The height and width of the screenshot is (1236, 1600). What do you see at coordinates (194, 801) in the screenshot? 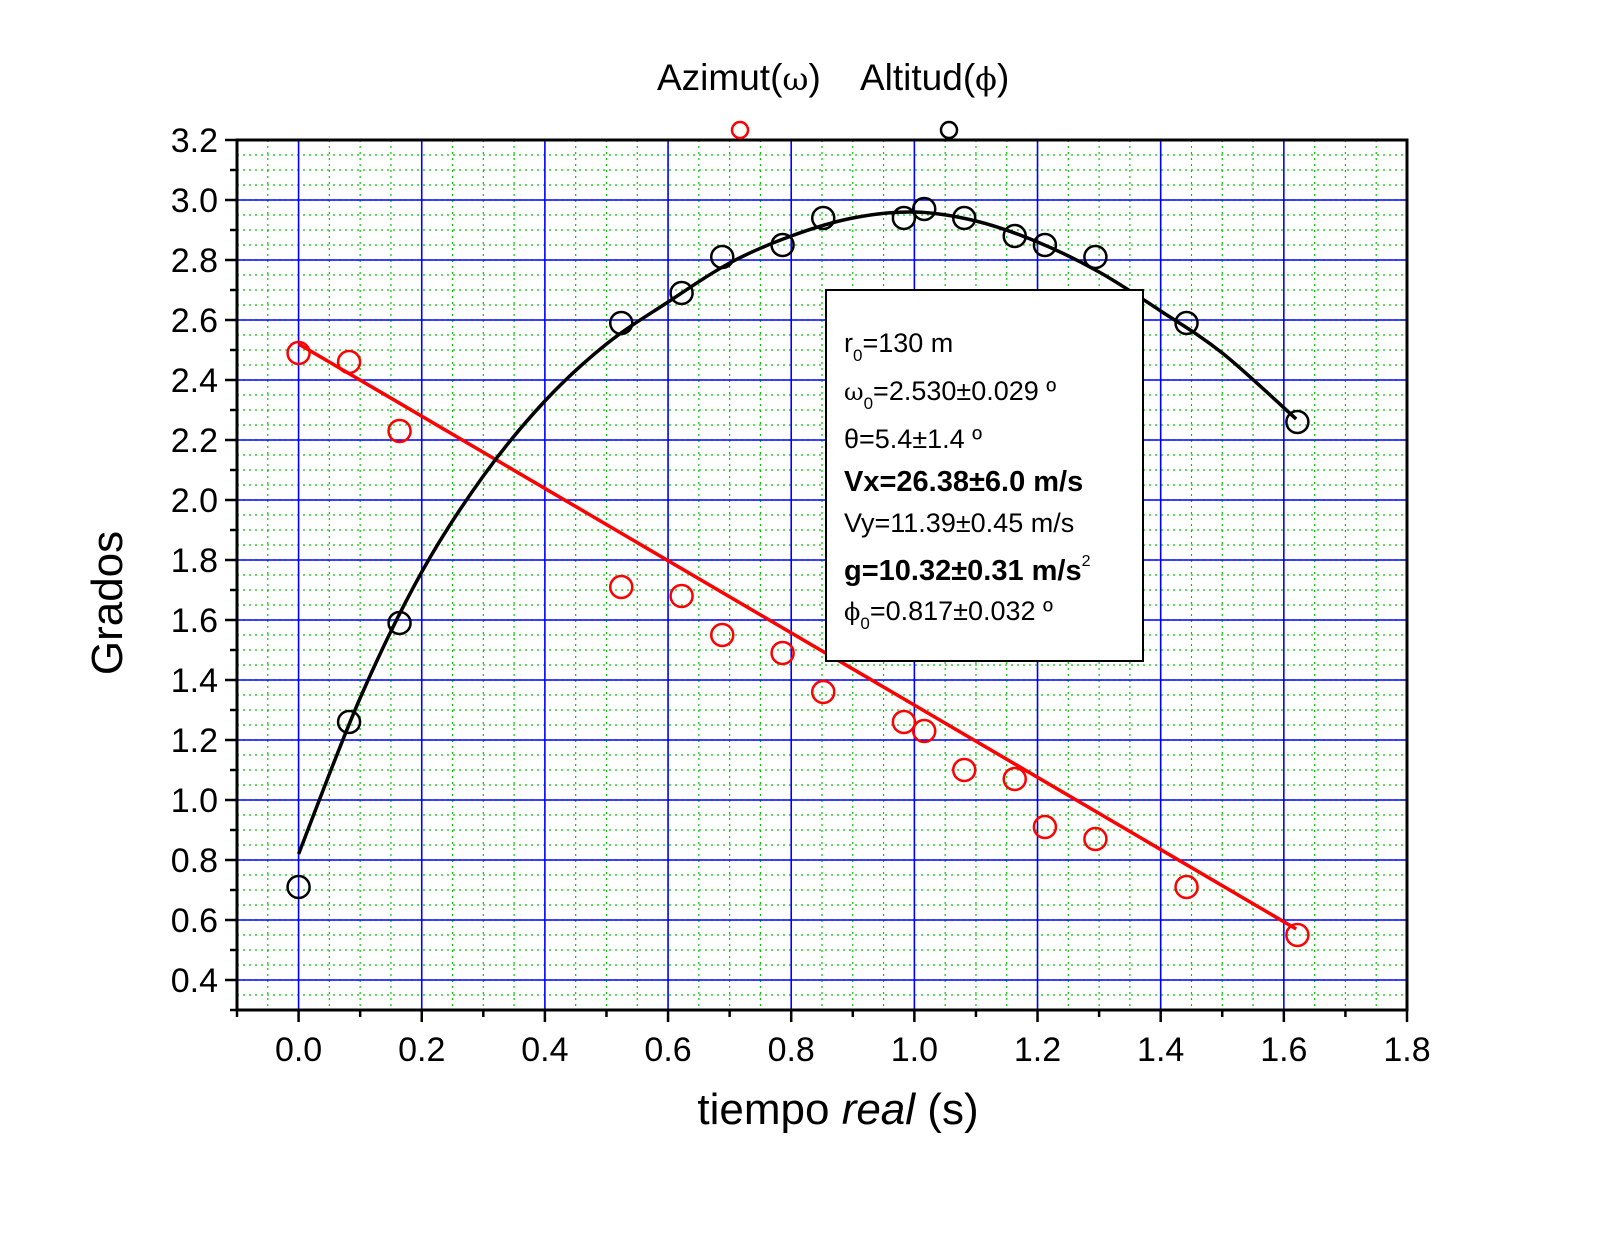
I see `y-tick-label: 1.0` at bounding box center [194, 801].